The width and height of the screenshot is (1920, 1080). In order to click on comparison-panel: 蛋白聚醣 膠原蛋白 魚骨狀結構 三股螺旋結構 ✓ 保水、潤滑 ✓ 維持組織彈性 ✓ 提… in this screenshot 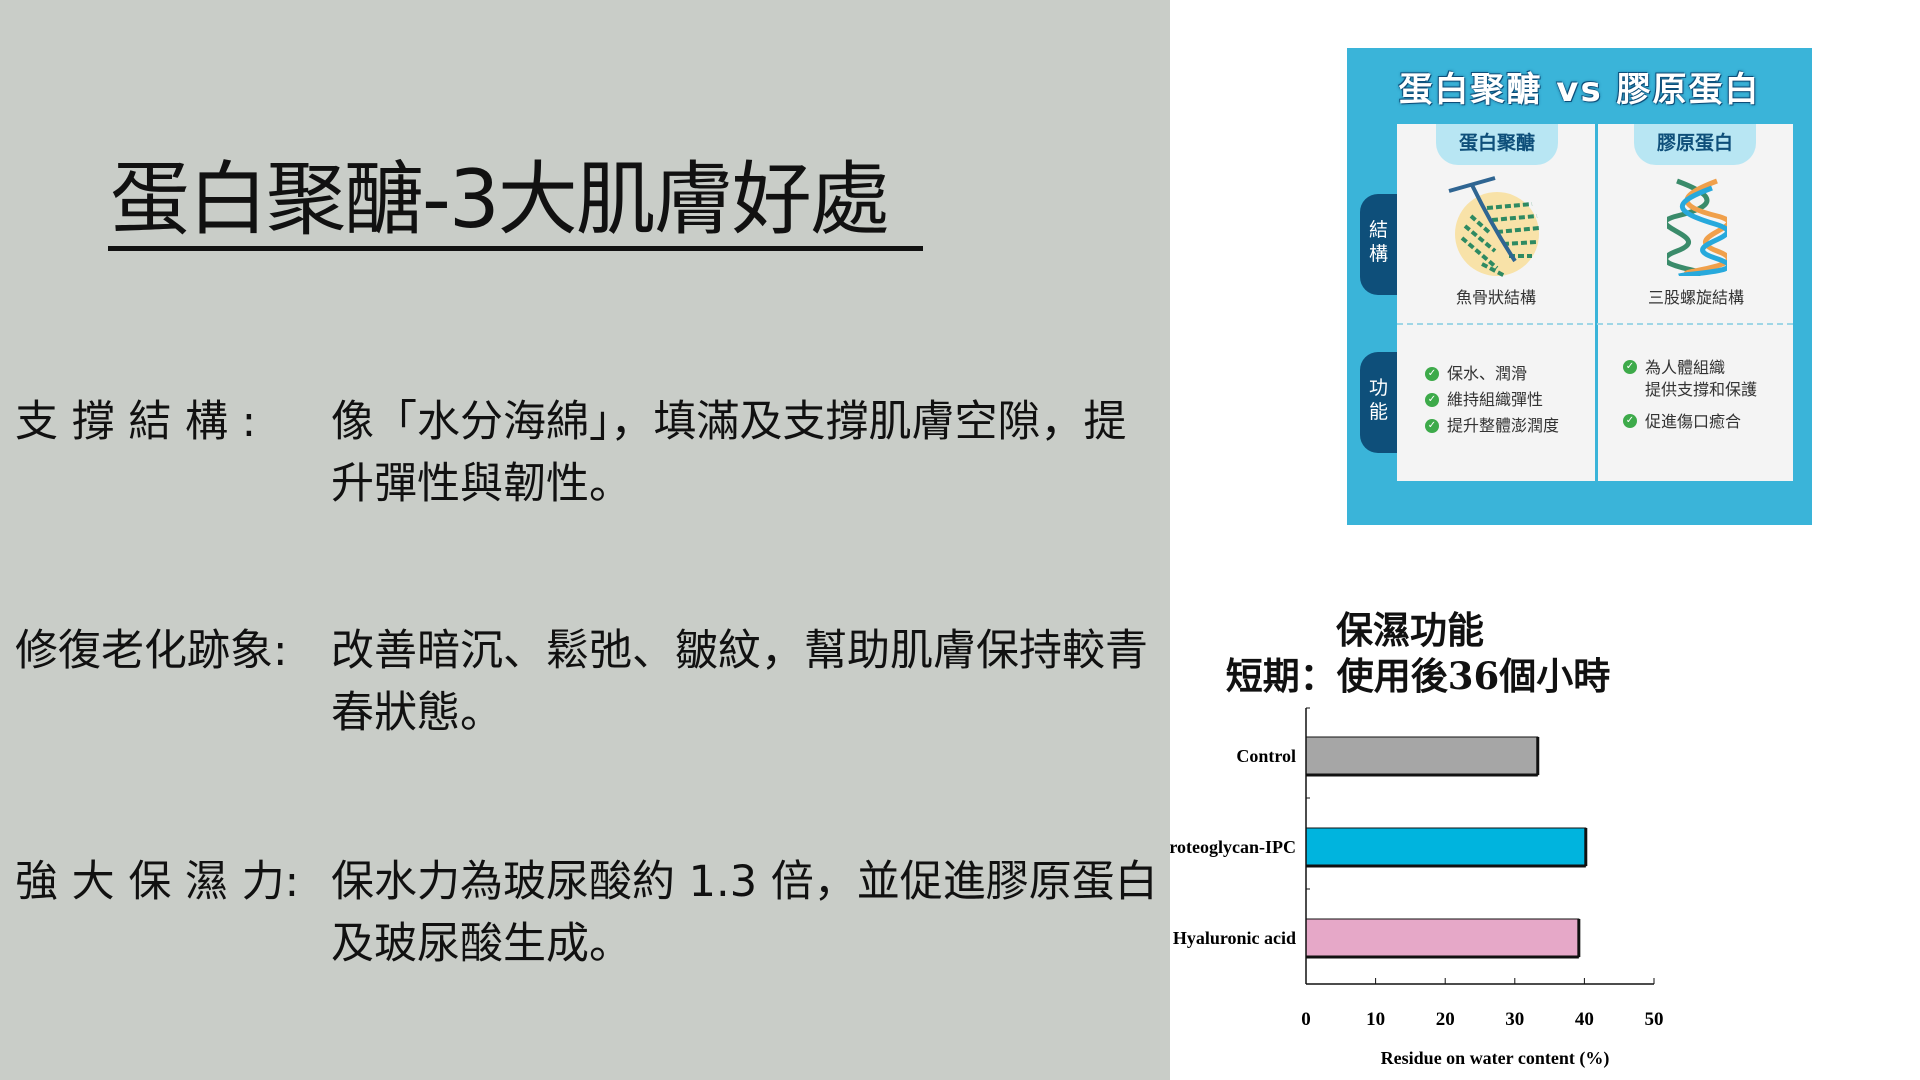, I will do `click(1595, 302)`.